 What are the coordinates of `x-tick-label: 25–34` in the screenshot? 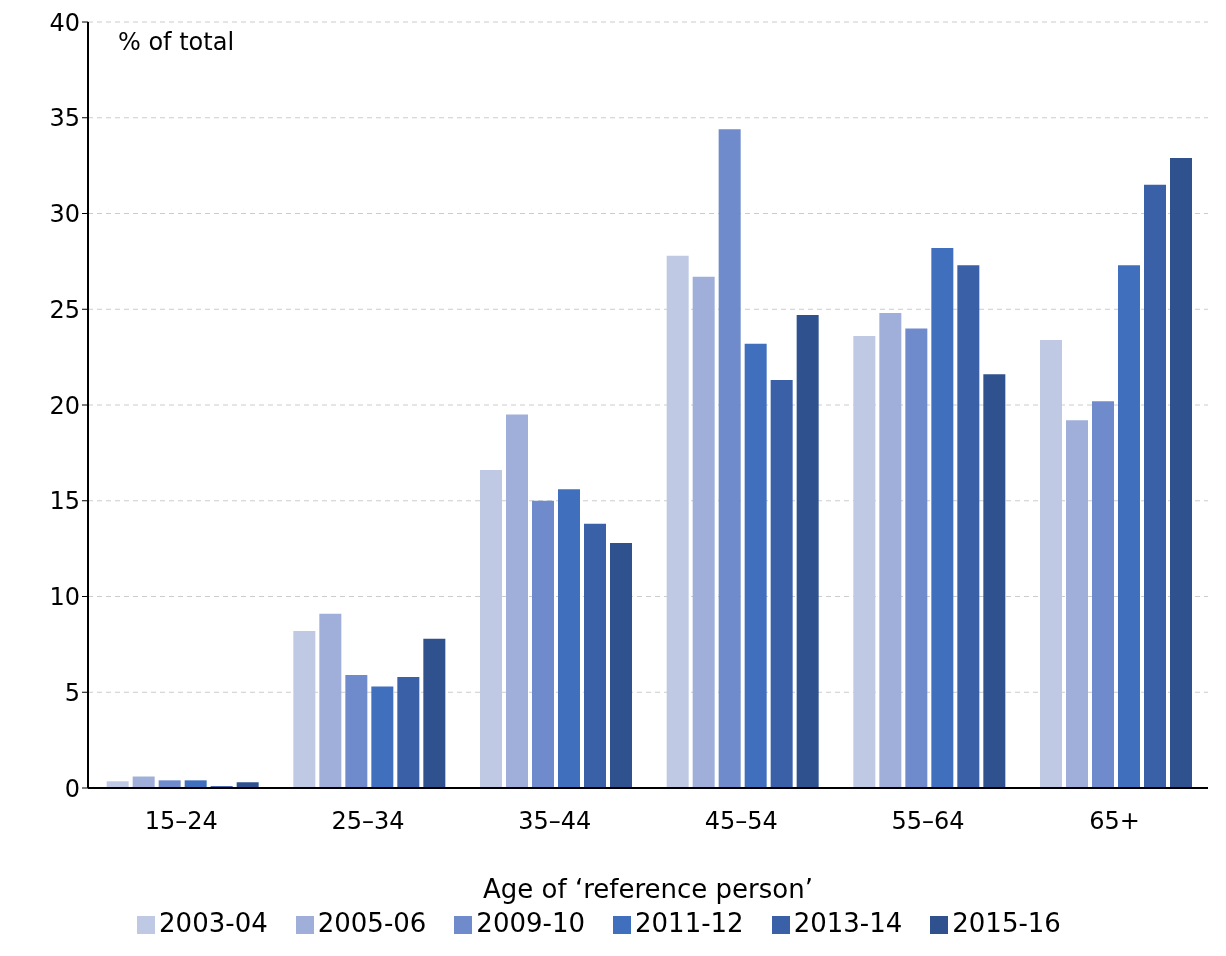 It's located at (368, 821).